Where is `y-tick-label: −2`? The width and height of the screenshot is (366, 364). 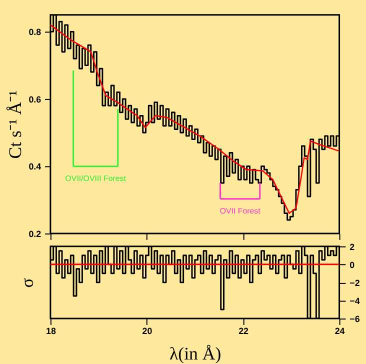 y-tick-label: −2 is located at coordinates (355, 283).